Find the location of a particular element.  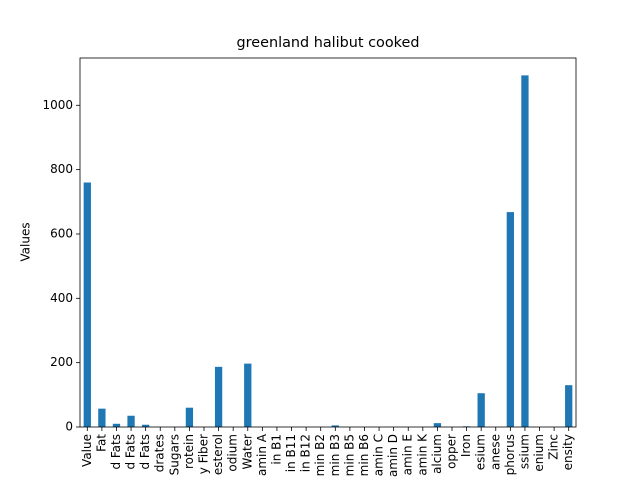

y-axis-label: Values is located at coordinates (26, 241).